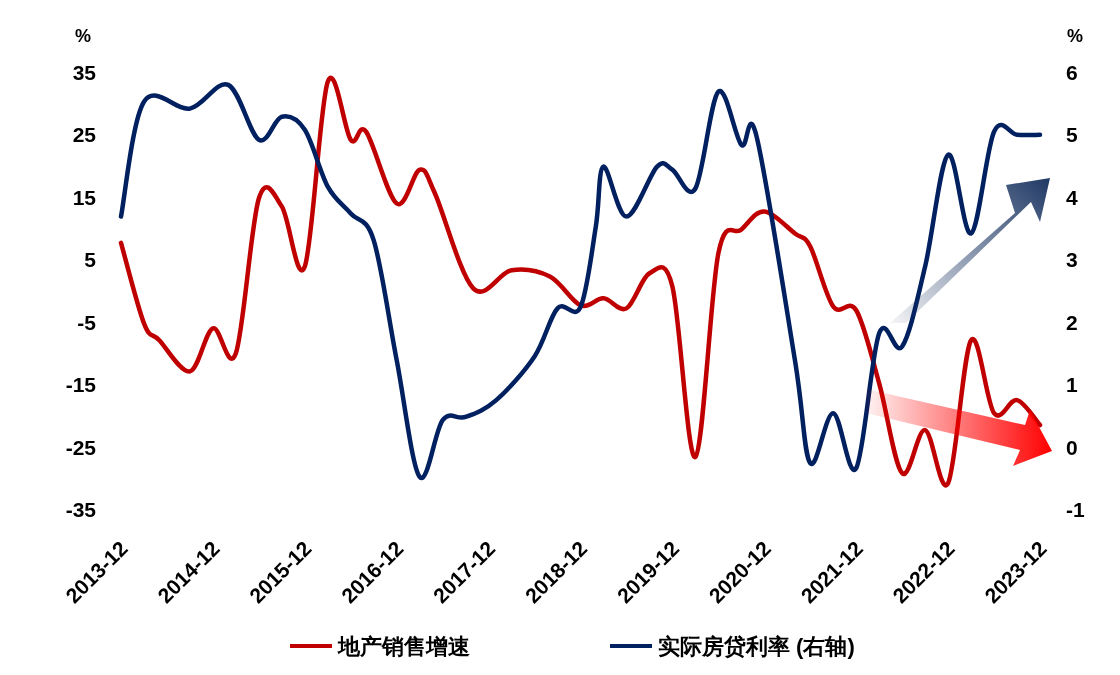  Describe the element at coordinates (756, 646) in the screenshot. I see `legend-label: 实际房贷利率 (右轴)` at that location.